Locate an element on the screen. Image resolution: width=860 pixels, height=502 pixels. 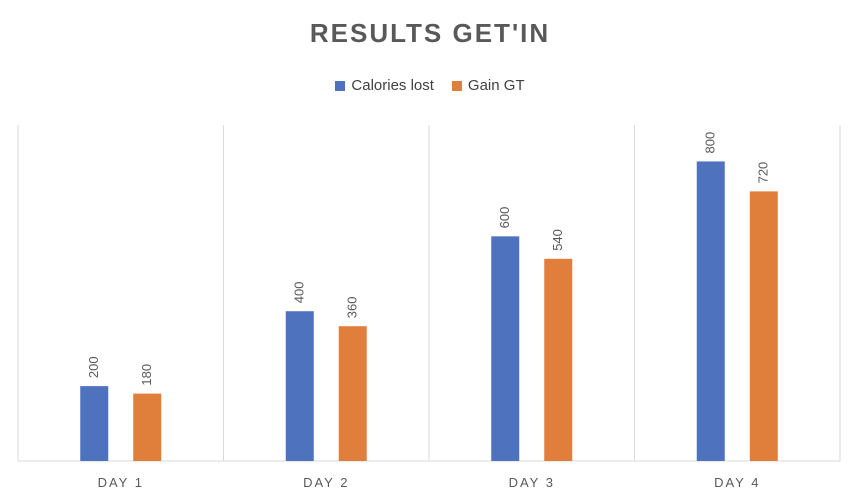
legend-item-calories-lost: Calories lost is located at coordinates (384, 85).